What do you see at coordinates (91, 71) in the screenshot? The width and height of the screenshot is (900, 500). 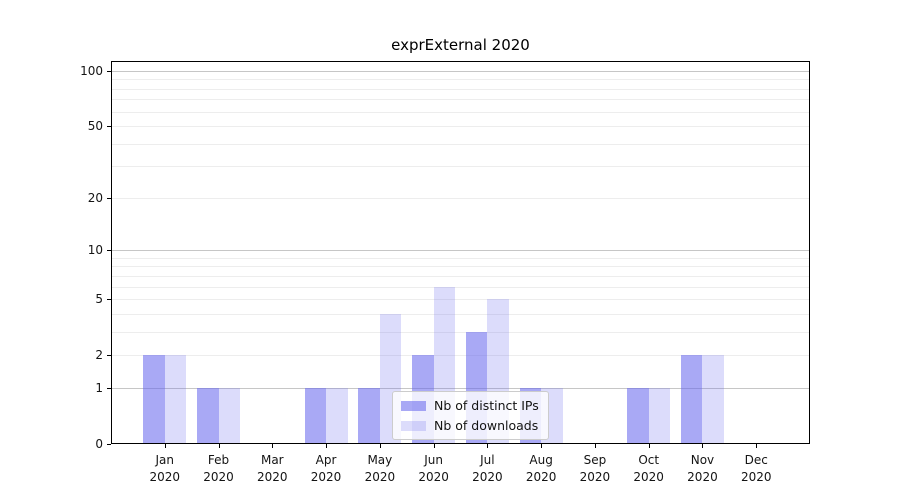 I see `y-tick-label-100: 100` at bounding box center [91, 71].